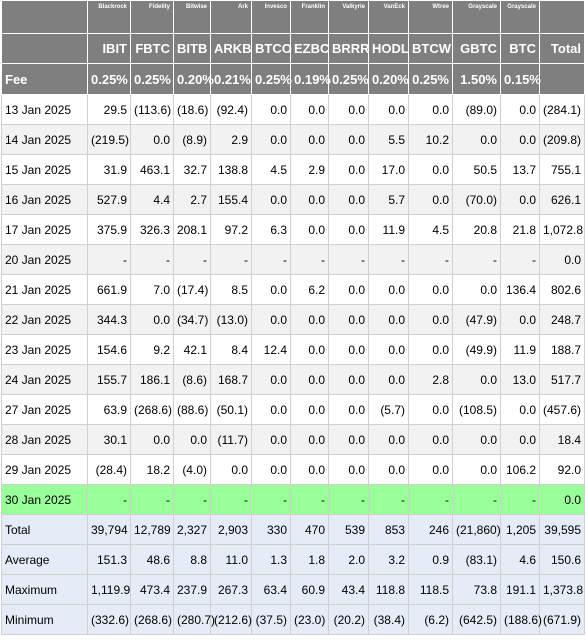 This screenshot has height=644, width=587. What do you see at coordinates (388, 169) in the screenshot?
I see `value-cell: 17.0` at bounding box center [388, 169].